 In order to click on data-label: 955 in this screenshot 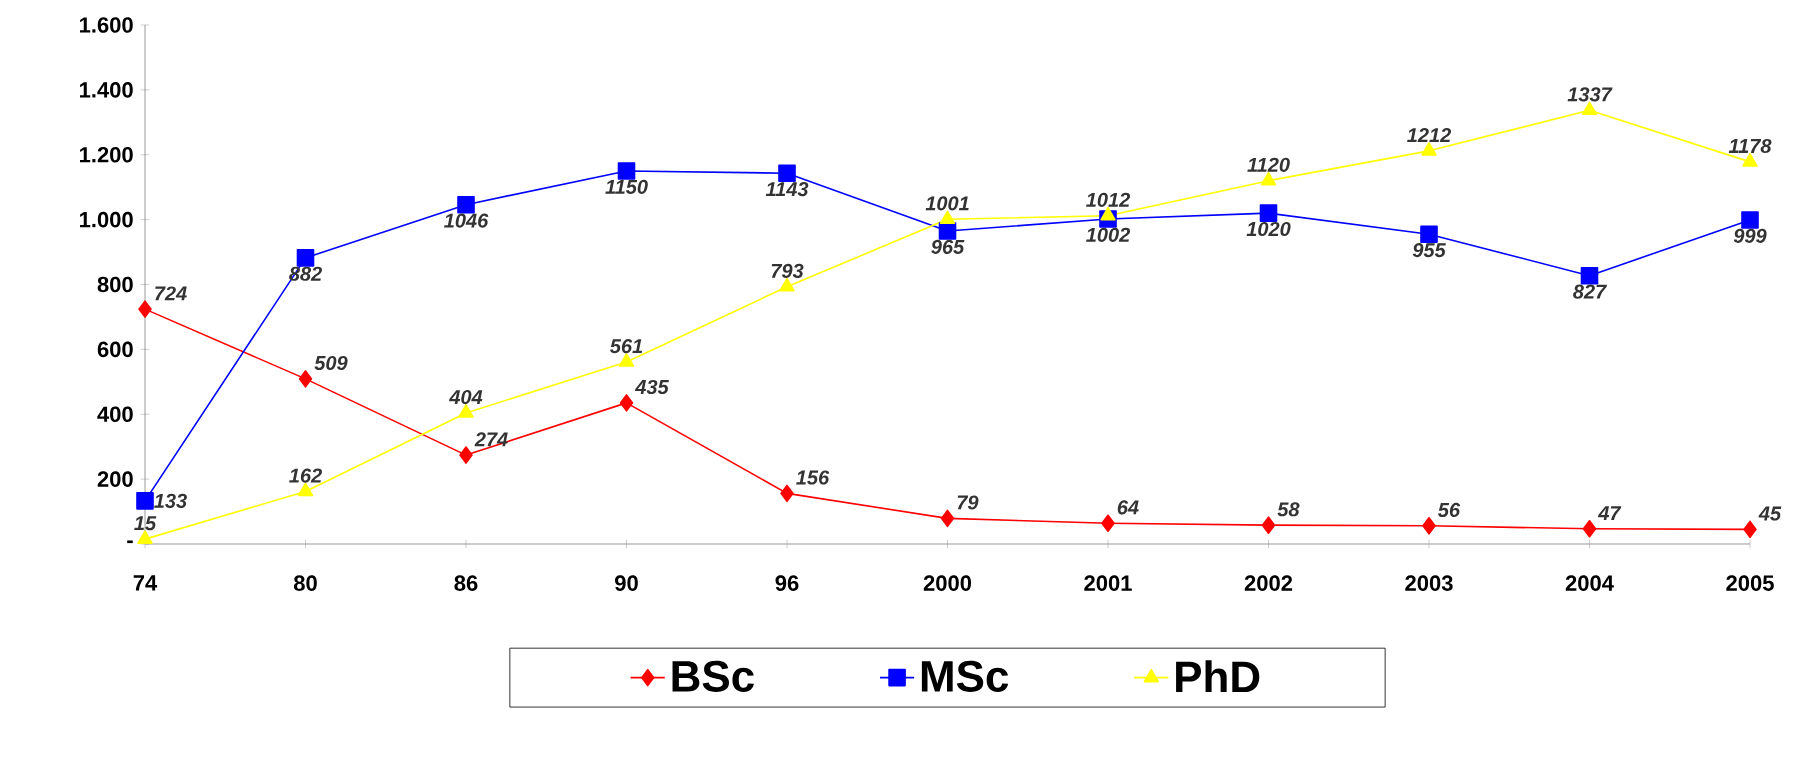, I will do `click(1429, 250)`.